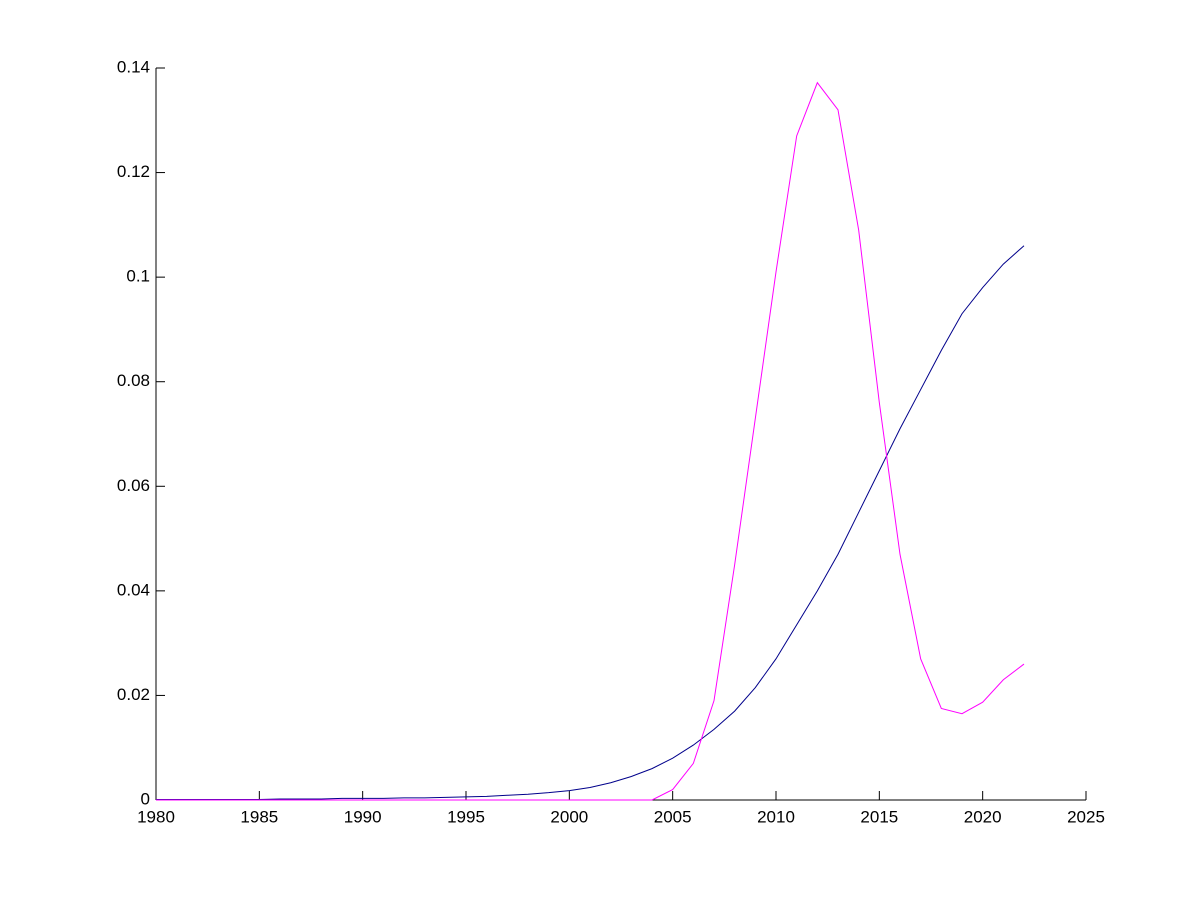  What do you see at coordinates (673, 816) in the screenshot?
I see `x-tick-label: 2005` at bounding box center [673, 816].